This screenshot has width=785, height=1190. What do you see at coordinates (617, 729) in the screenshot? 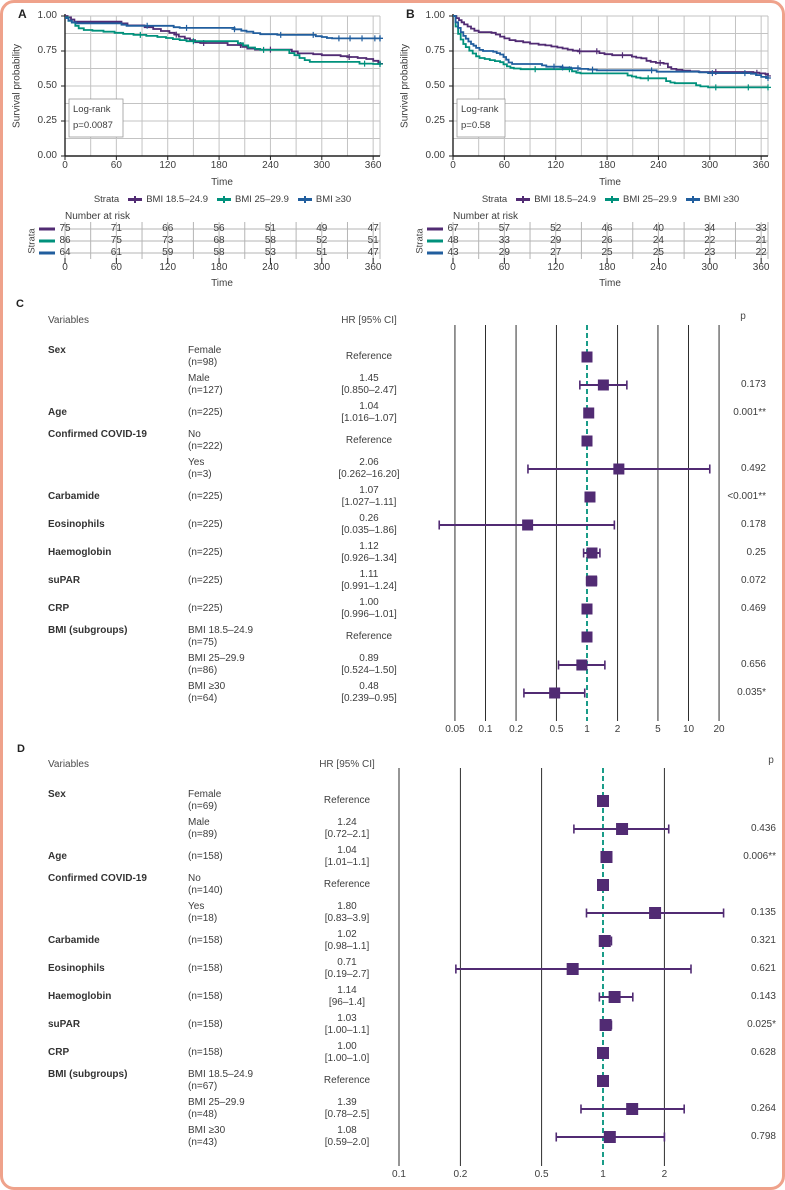
I see `forest-axis-tick: 2` at bounding box center [617, 729].